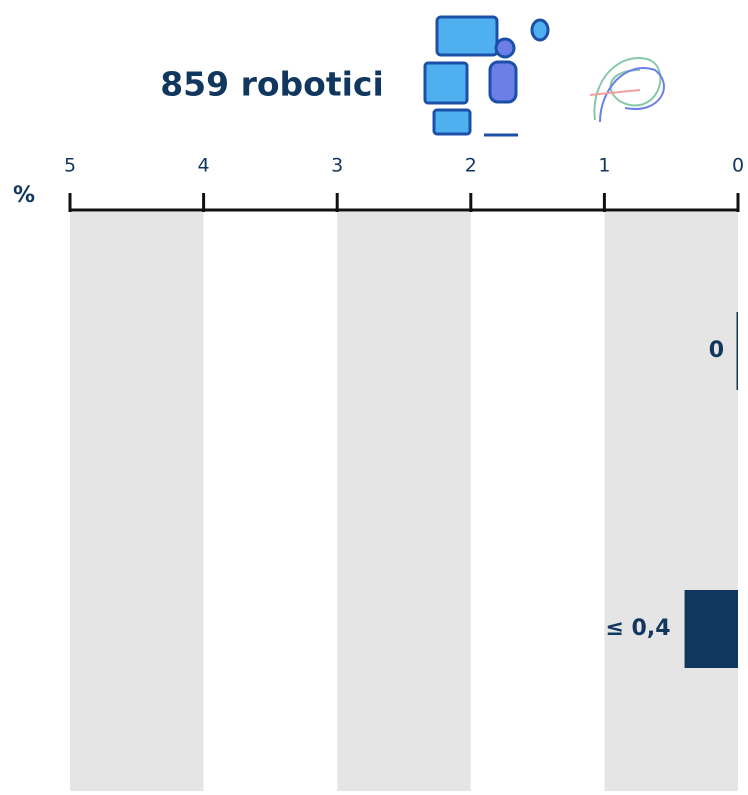  I want to click on x-tick-label: 5, so click(70, 166).